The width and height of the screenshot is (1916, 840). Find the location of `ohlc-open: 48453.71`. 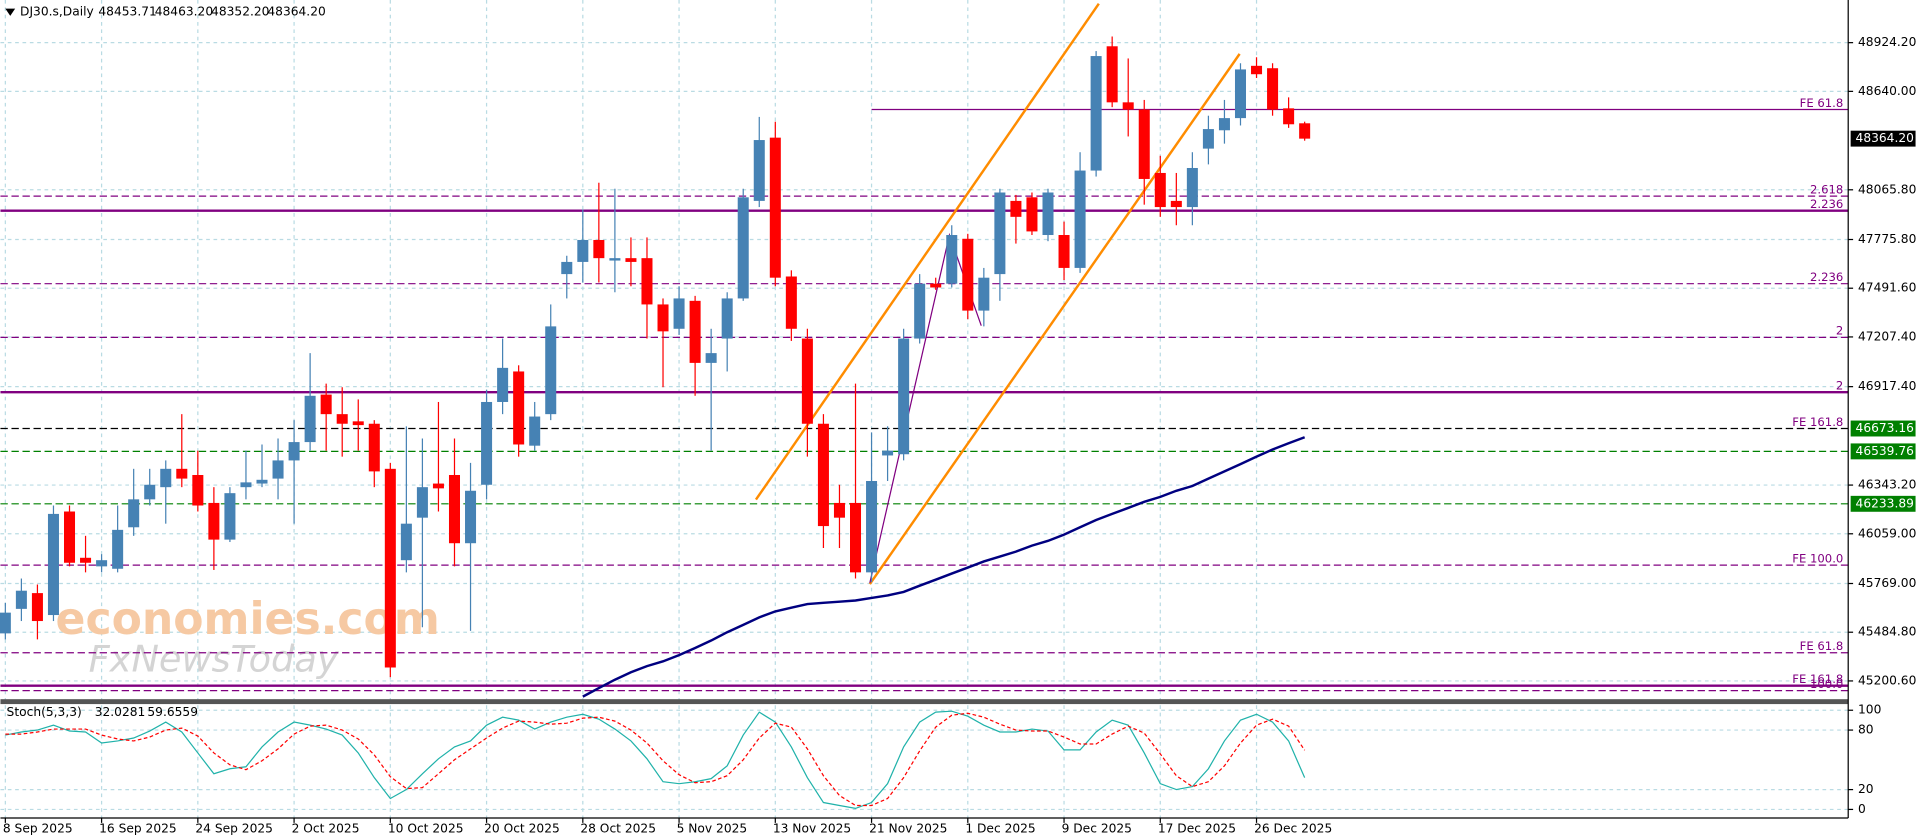

ohlc-open: 48453.71 is located at coordinates (127, 12).